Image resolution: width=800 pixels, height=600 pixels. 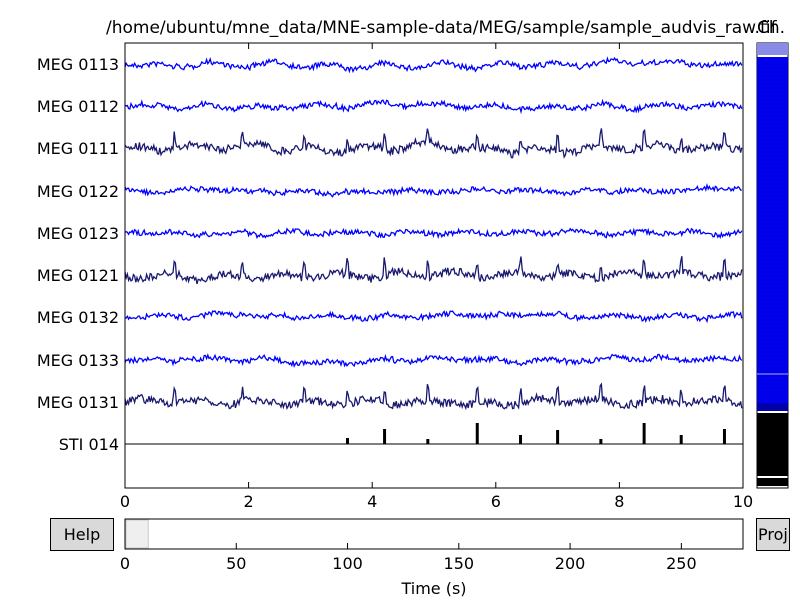 I want to click on overview-tick-label: 150, so click(x=459, y=563).